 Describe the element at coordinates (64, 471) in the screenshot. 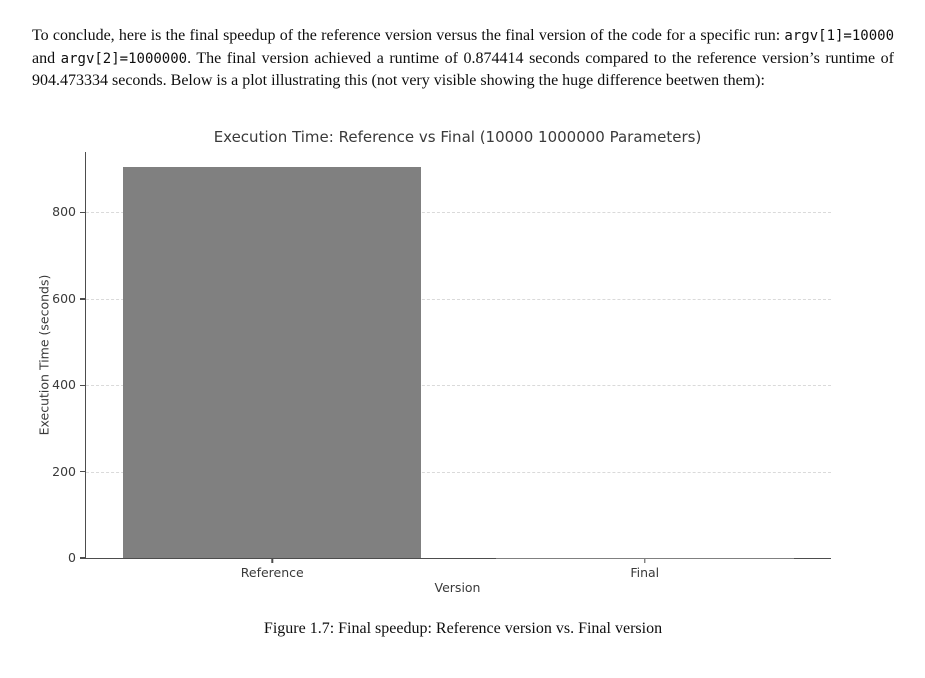

I see `y-tick-label: 200` at that location.